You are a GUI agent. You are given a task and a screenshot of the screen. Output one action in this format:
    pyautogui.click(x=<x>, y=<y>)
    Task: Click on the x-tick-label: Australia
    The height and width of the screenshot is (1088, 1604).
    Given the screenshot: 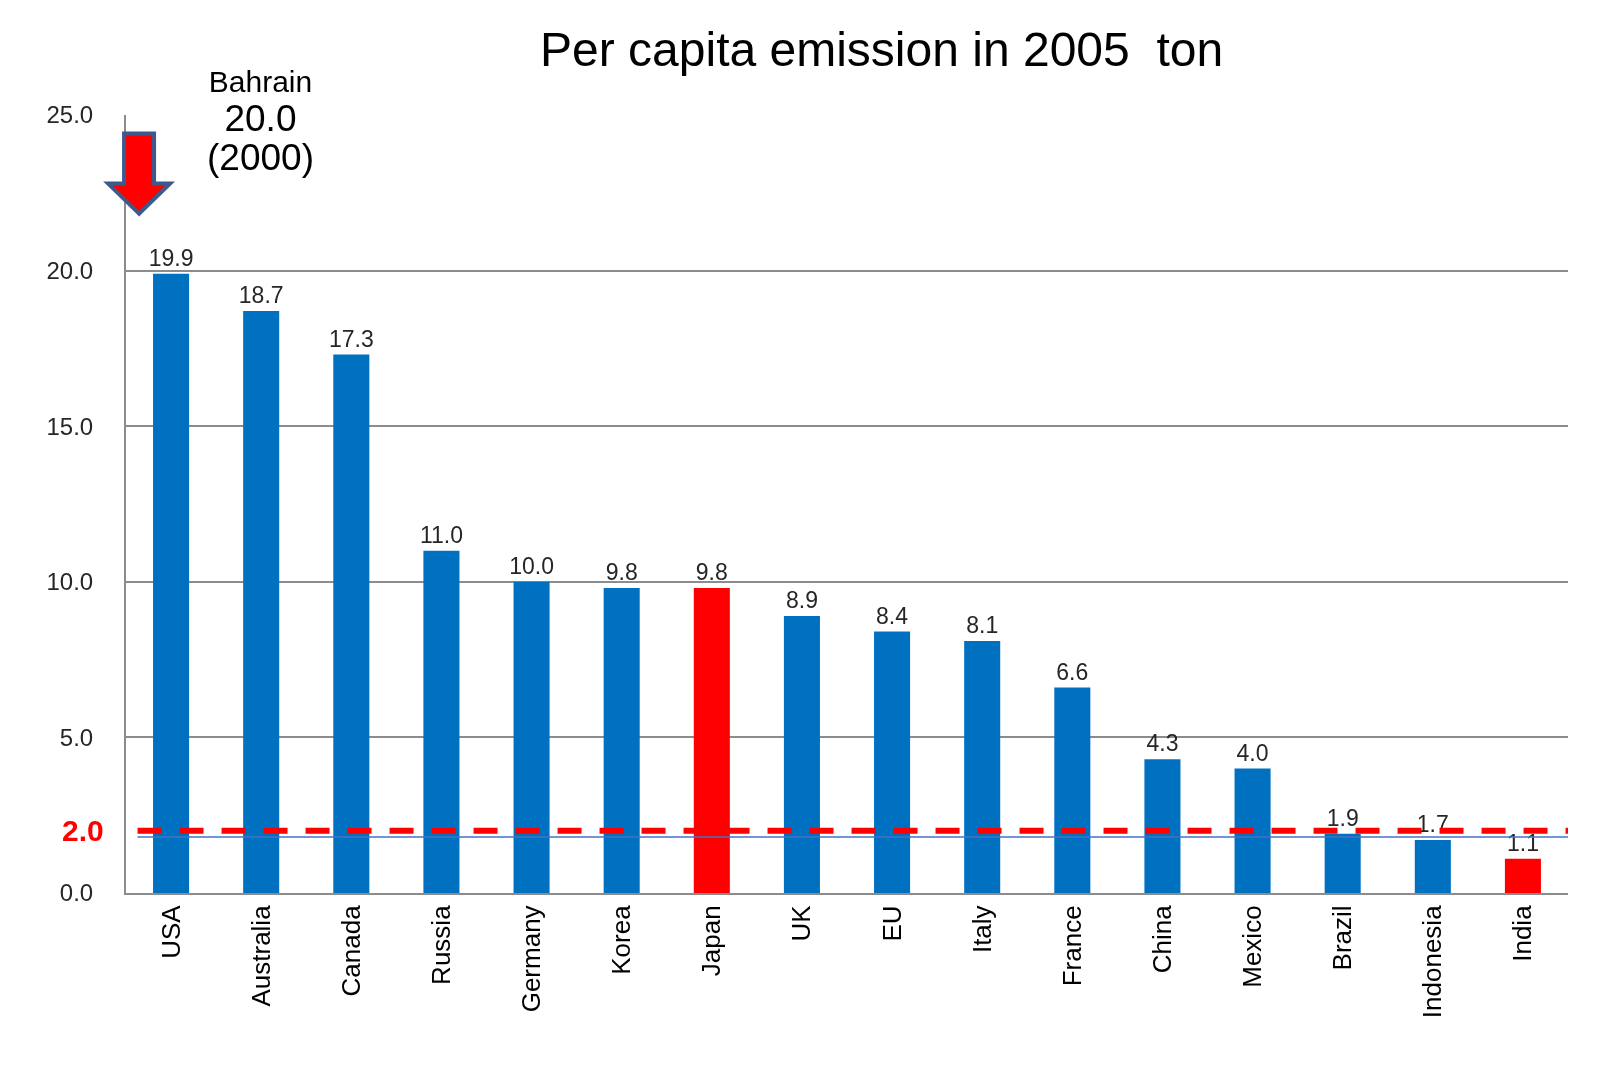 What is the action you would take?
    pyautogui.click(x=260, y=955)
    